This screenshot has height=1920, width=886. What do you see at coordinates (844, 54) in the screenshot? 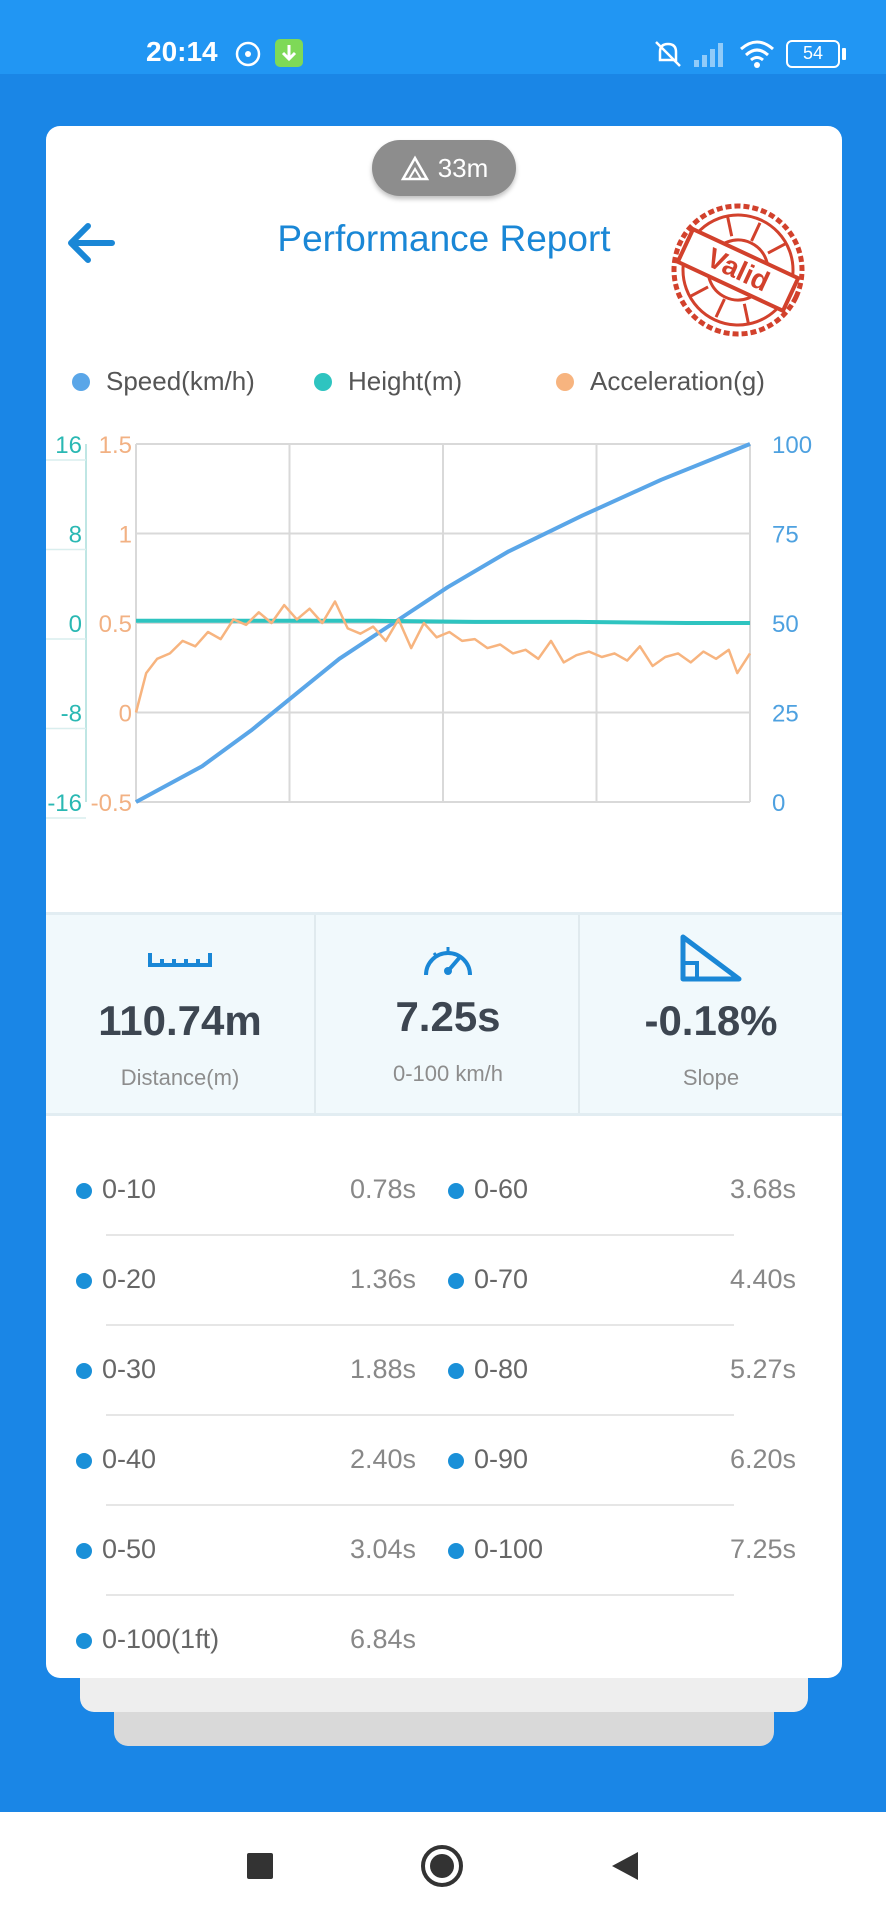
I see `battery-tip` at bounding box center [844, 54].